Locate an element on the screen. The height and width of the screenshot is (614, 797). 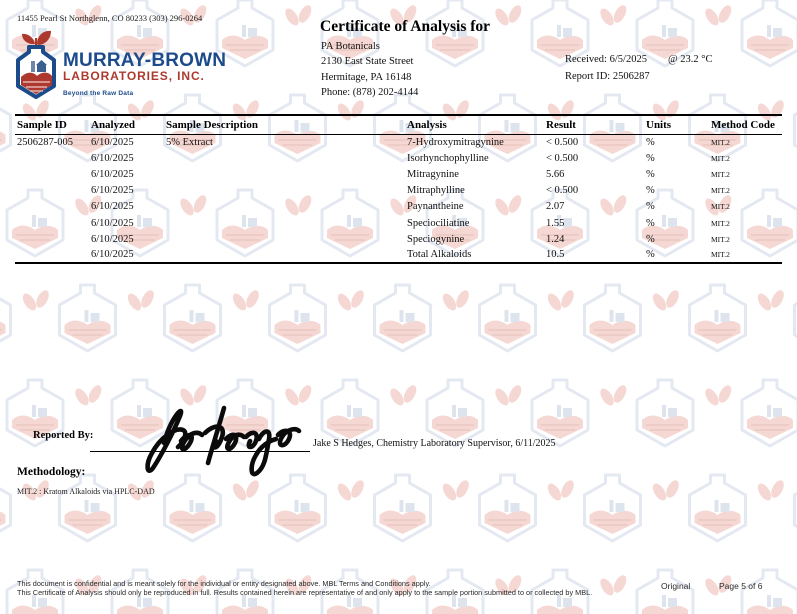
received-date: Received: 6/5/2025 is located at coordinates (606, 59).